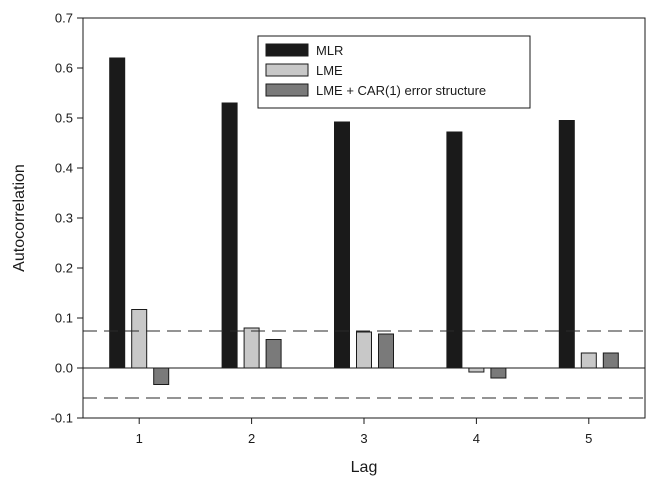  Describe the element at coordinates (64, 318) in the screenshot. I see `y-tick-label: 0.1` at that location.